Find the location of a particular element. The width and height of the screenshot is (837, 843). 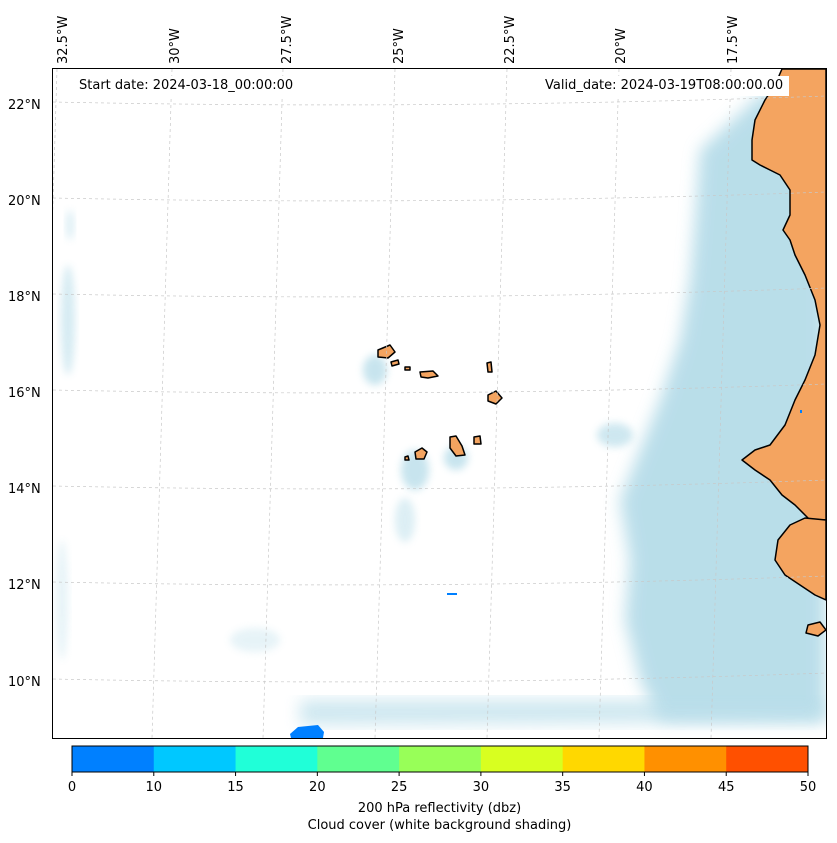

latitude-label: 16°N is located at coordinates (24, 393).